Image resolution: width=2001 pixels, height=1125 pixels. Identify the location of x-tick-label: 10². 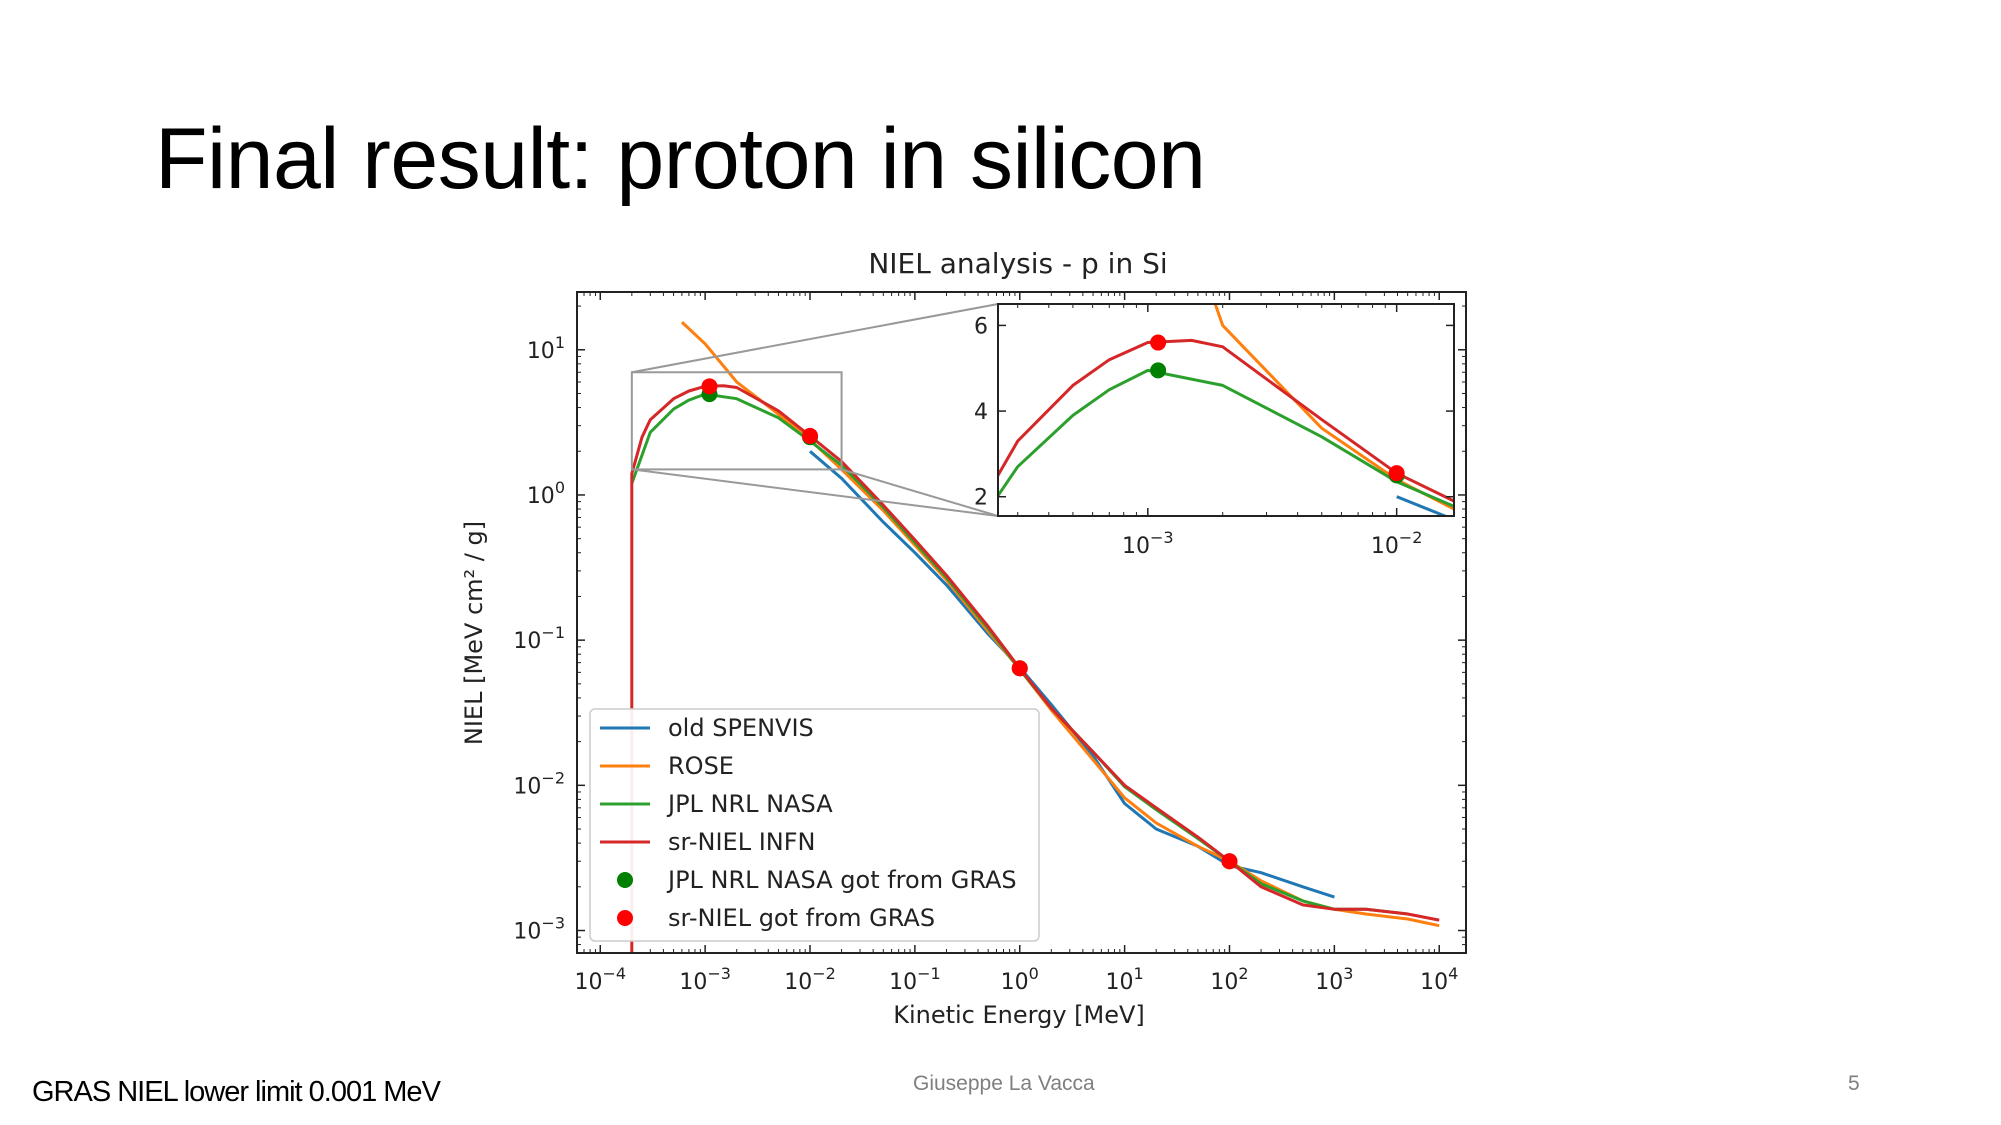
(1229, 979).